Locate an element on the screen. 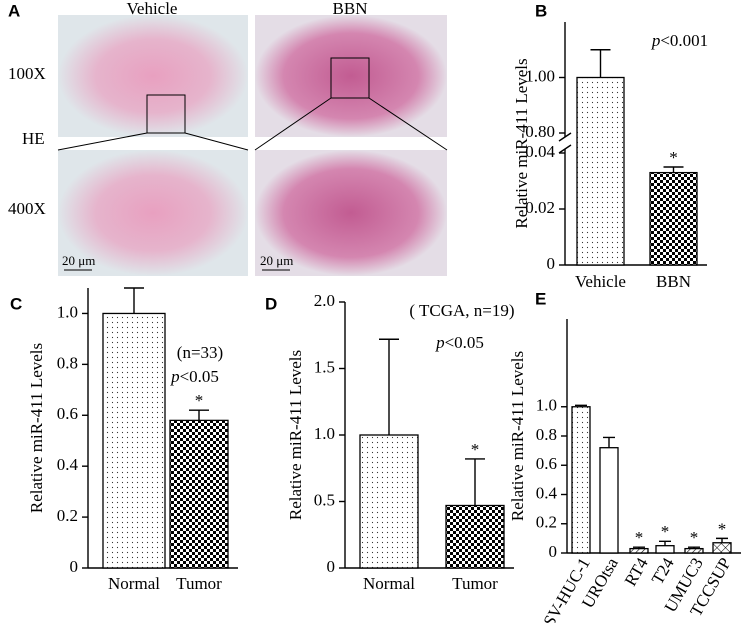 Image resolution: width=750 pixels, height=623 pixels. column-label: BBN is located at coordinates (350, 9).